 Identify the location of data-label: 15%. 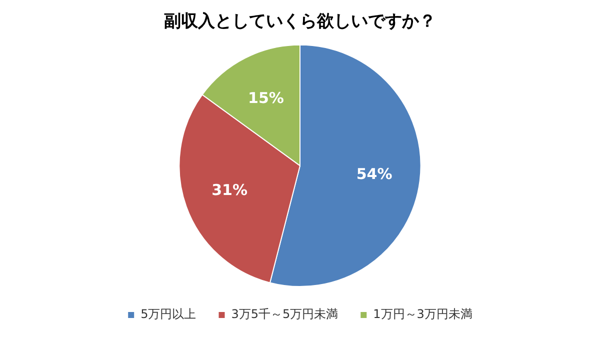
(266, 97).